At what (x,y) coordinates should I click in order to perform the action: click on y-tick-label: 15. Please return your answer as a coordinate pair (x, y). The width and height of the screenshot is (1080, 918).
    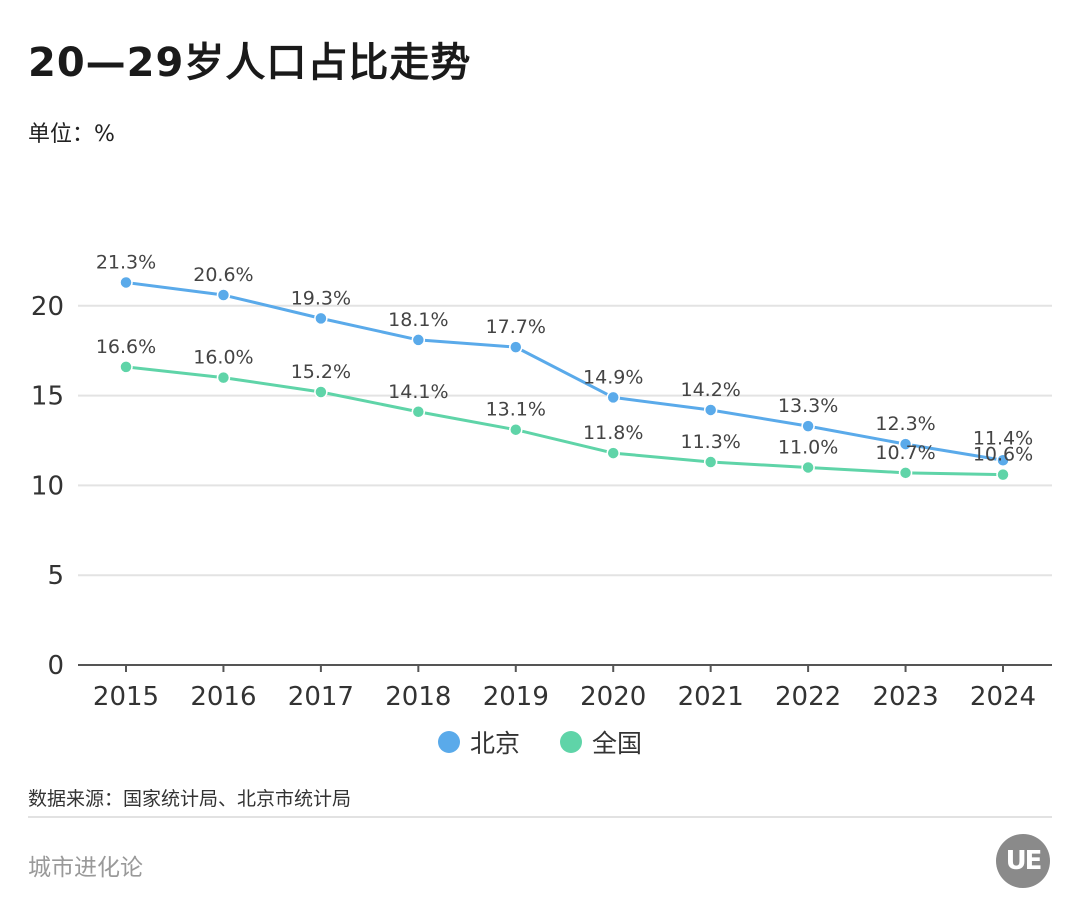
    Looking at the image, I should click on (47, 397).